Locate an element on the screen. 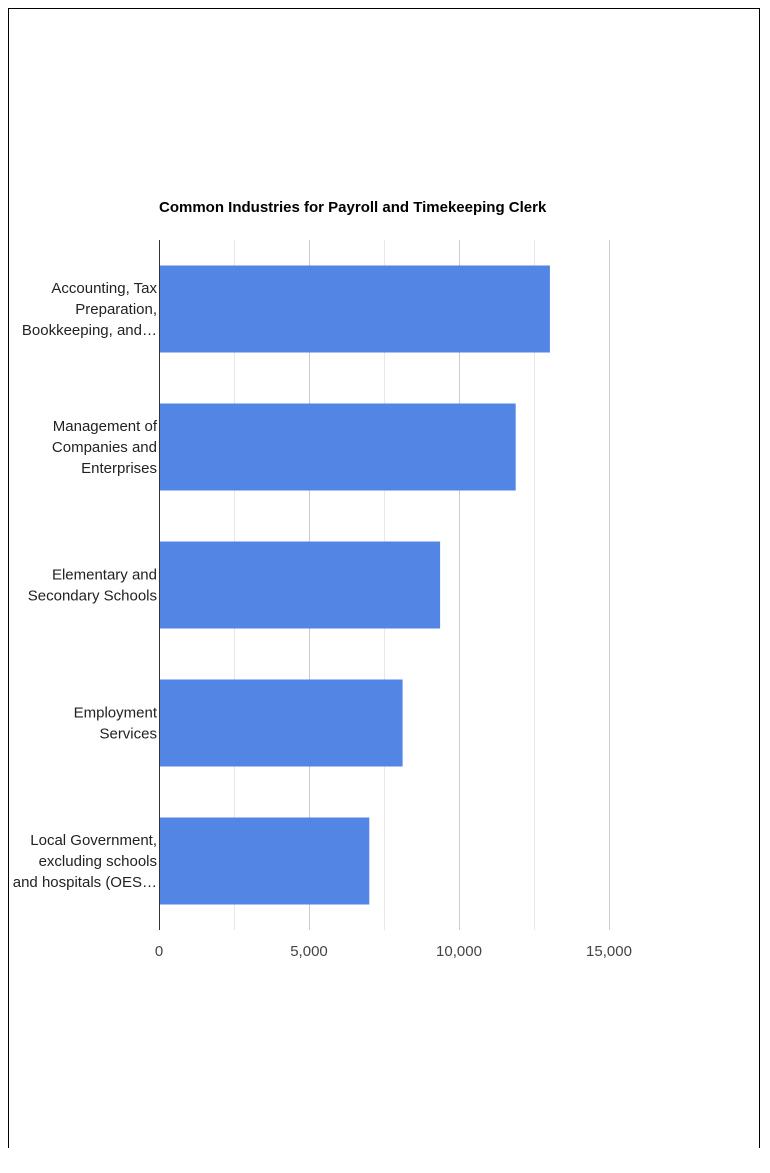 The height and width of the screenshot is (1173, 770). category-label-line: excluding schools is located at coordinates (98, 861).